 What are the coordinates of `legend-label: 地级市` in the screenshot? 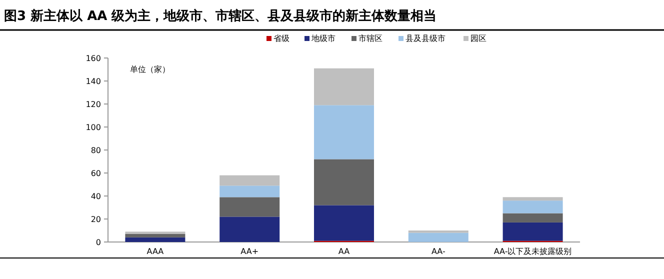 It's located at (323, 38).